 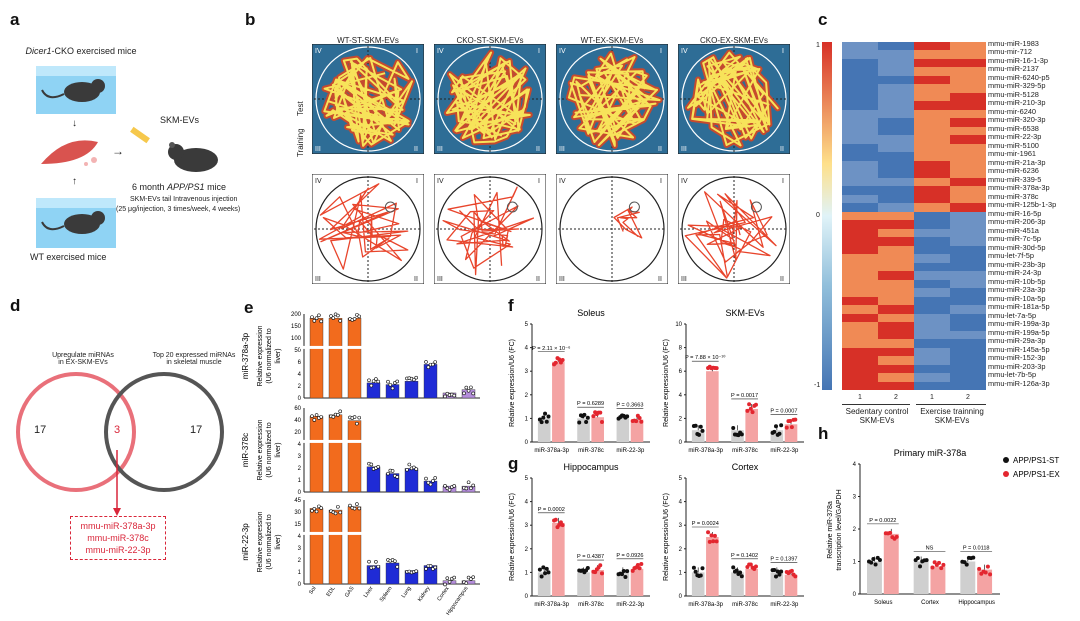 I want to click on venn-diagram, so click(x=120, y=444).